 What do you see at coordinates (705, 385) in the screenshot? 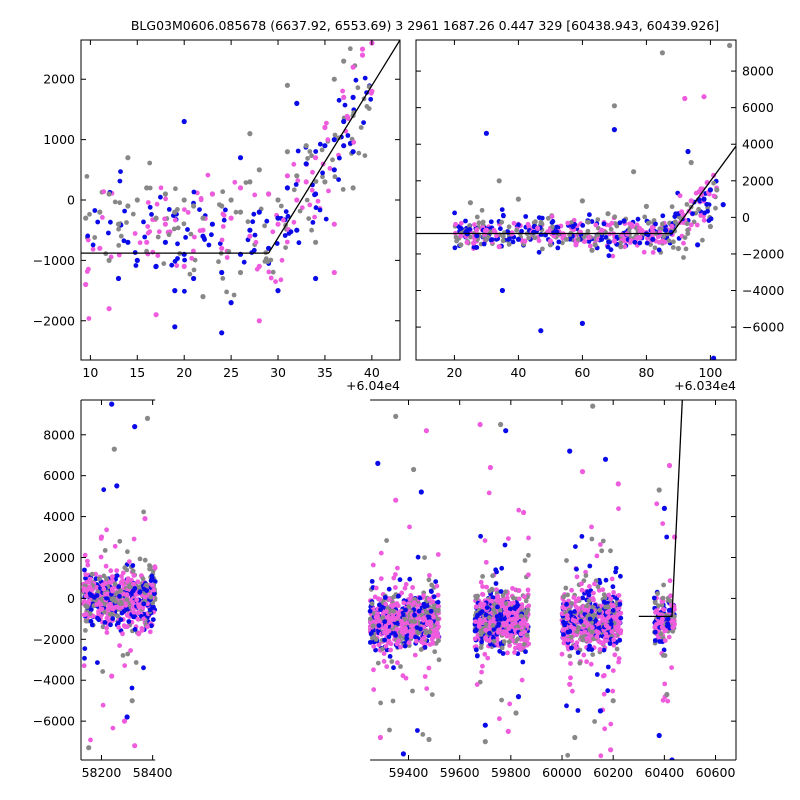
I see `x-offset-label: +6.034e4` at bounding box center [705, 385].